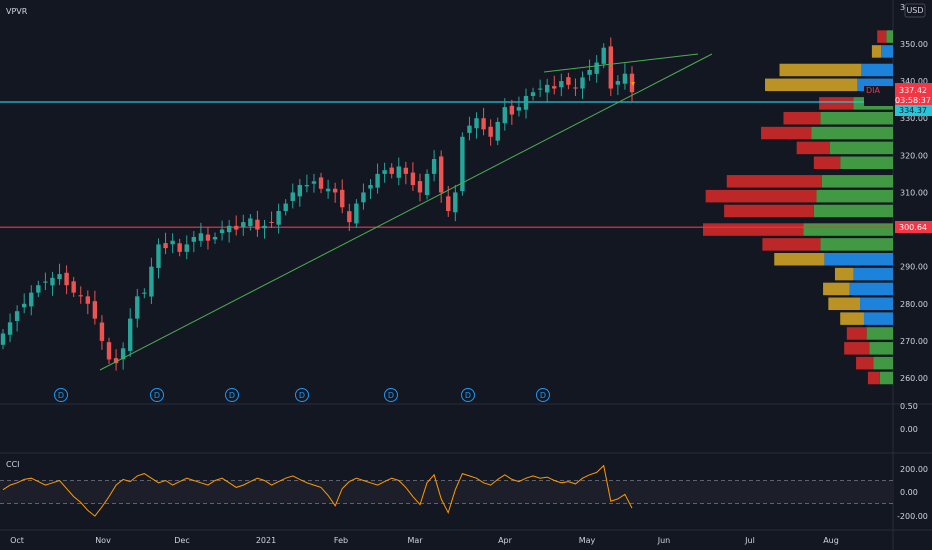  I want to click on currency-box, so click(915, 10).